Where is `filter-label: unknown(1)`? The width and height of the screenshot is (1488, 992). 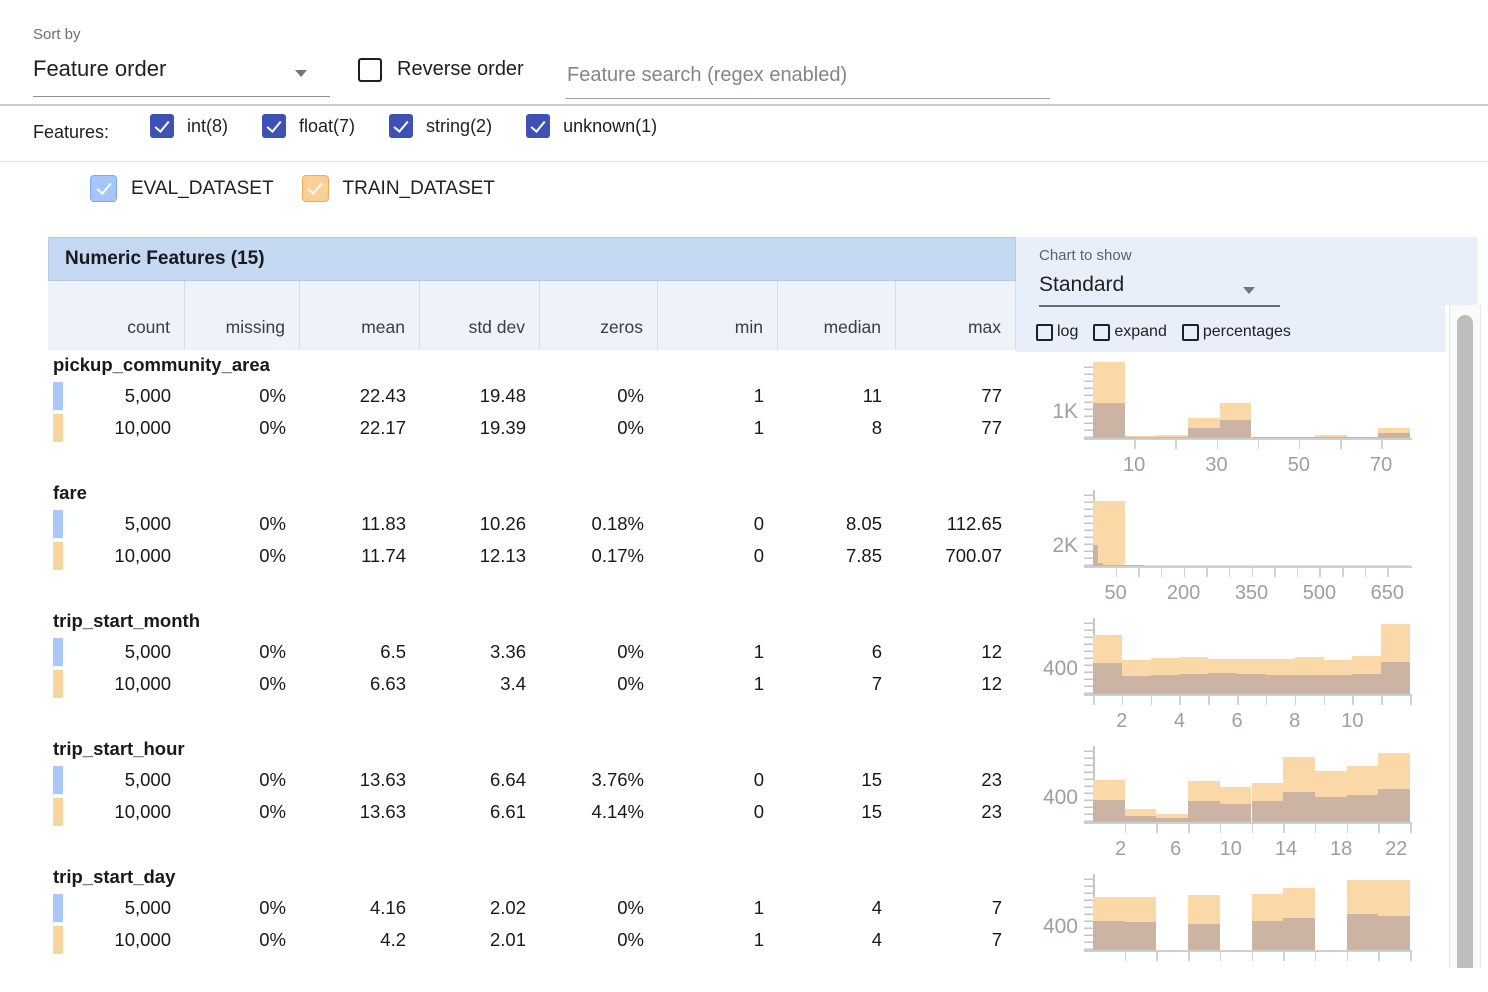 filter-label: unknown(1) is located at coordinates (610, 125).